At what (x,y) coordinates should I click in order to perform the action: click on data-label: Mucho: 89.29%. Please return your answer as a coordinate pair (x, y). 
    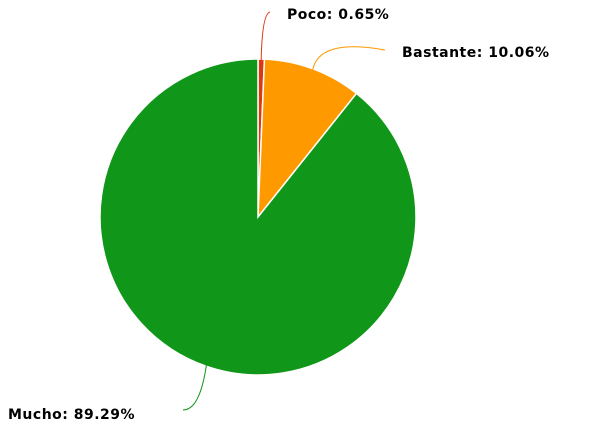
    Looking at the image, I should click on (71, 415).